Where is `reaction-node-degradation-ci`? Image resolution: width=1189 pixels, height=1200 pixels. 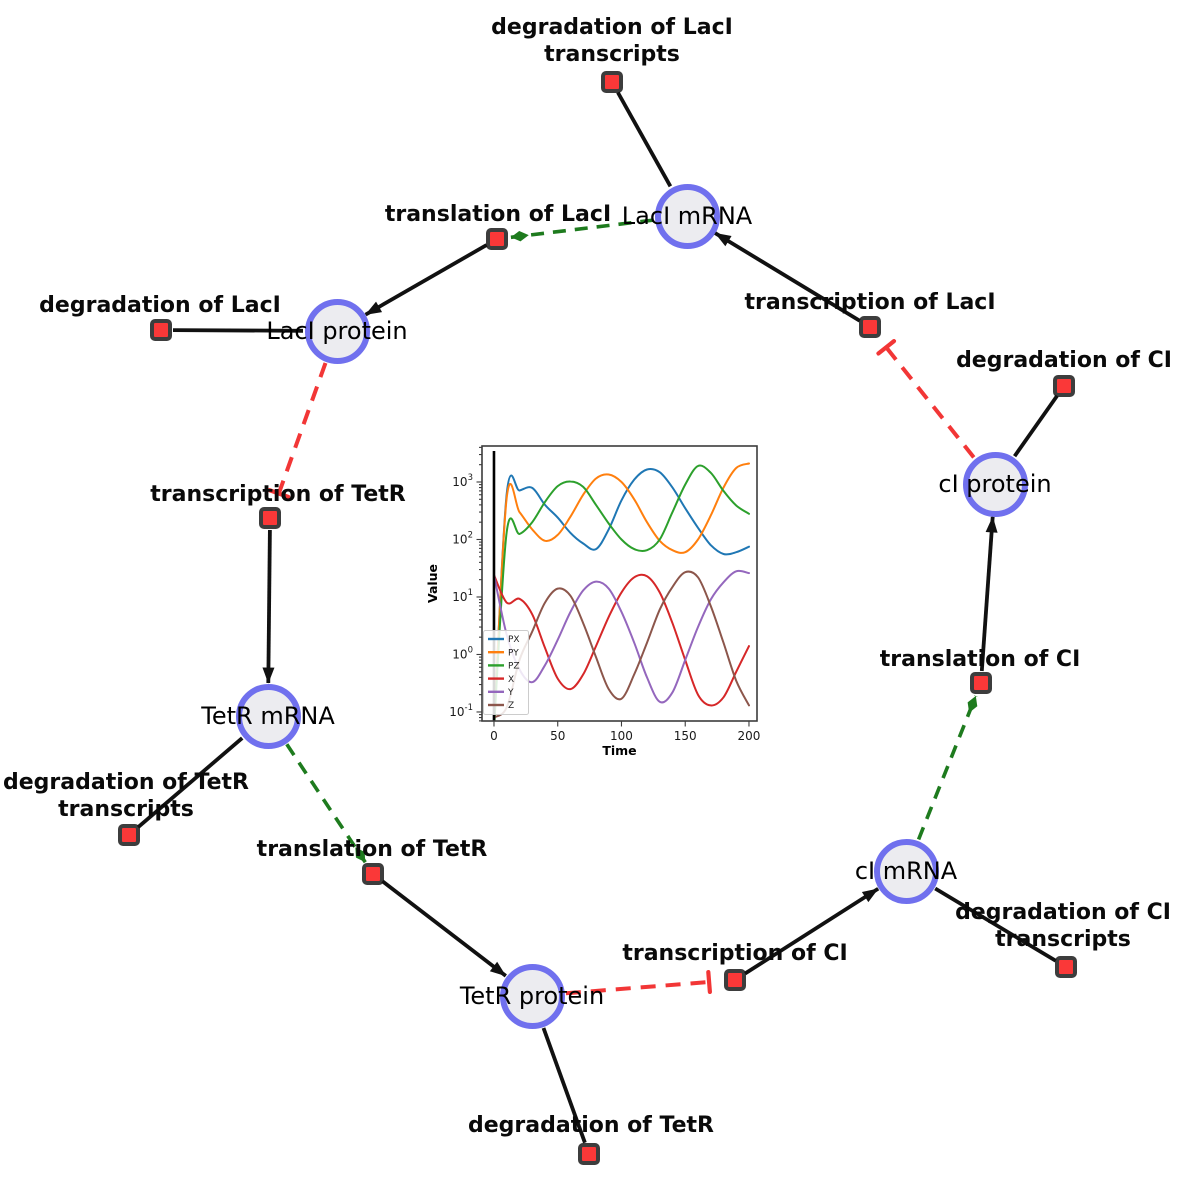
reaction-node-degradation-ci is located at coordinates (1064, 386).